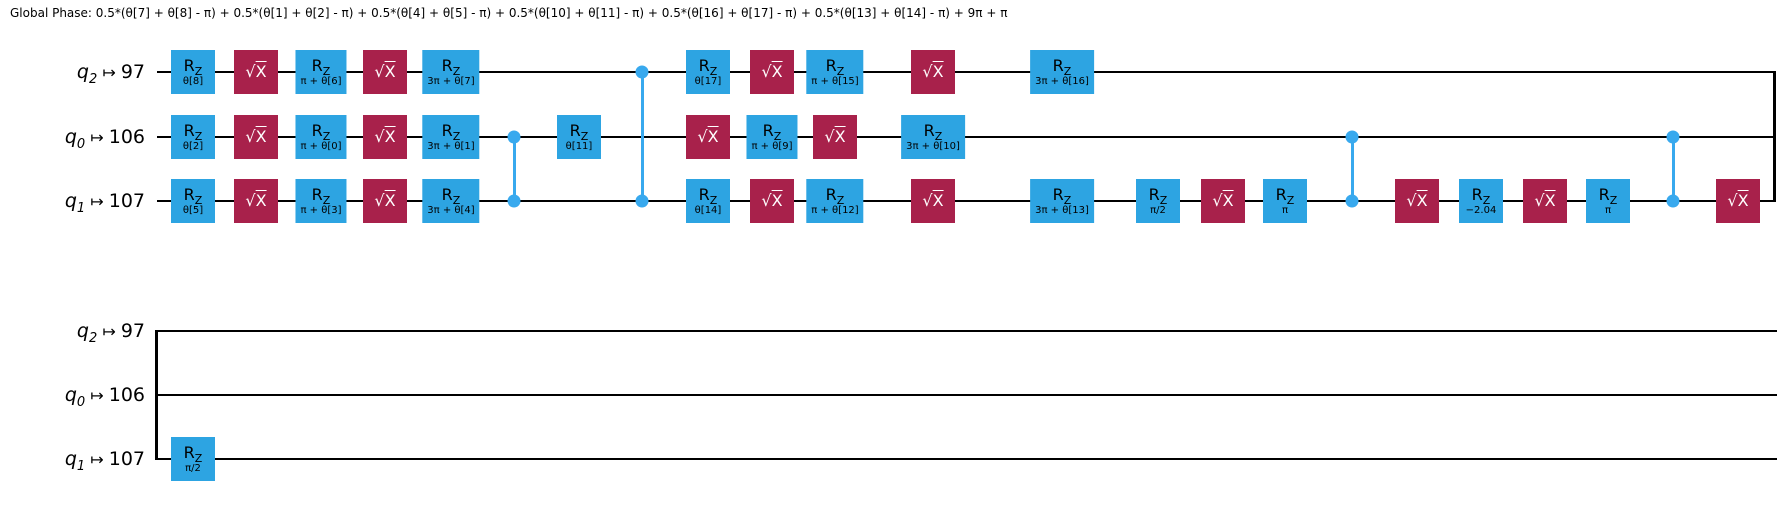 This screenshot has width=1790, height=508. I want to click on gate-param: 3π + θ[1], so click(451, 146).